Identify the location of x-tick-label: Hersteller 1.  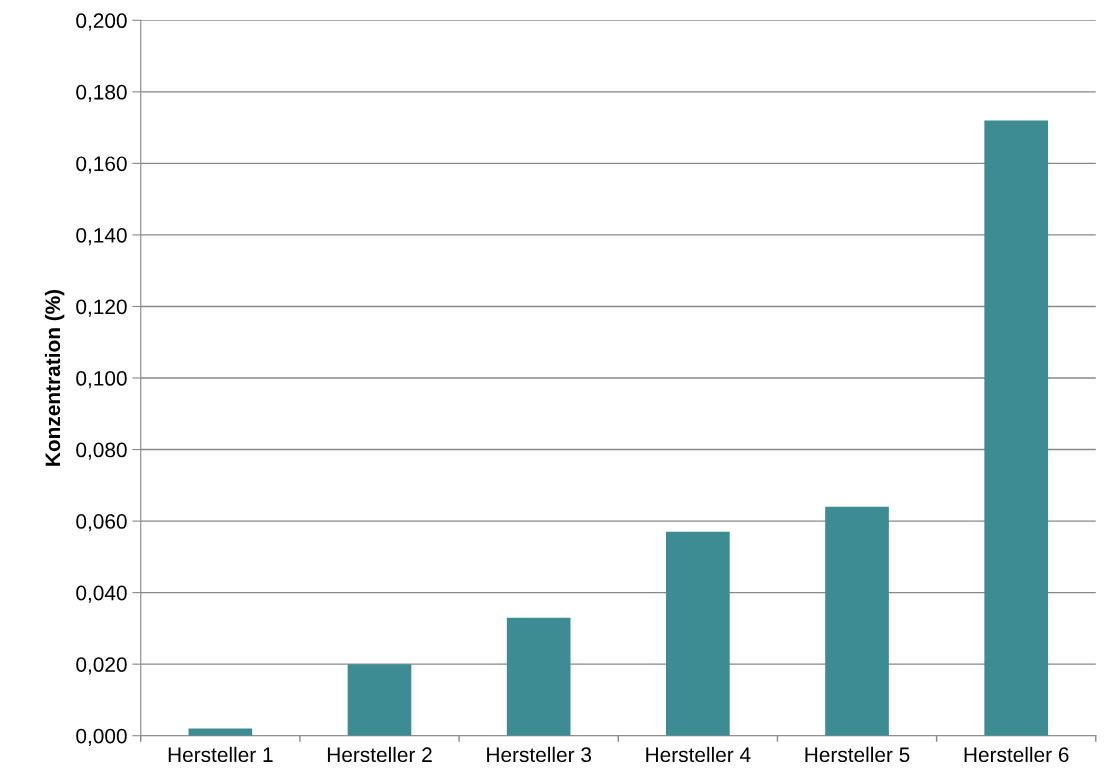
(220, 754).